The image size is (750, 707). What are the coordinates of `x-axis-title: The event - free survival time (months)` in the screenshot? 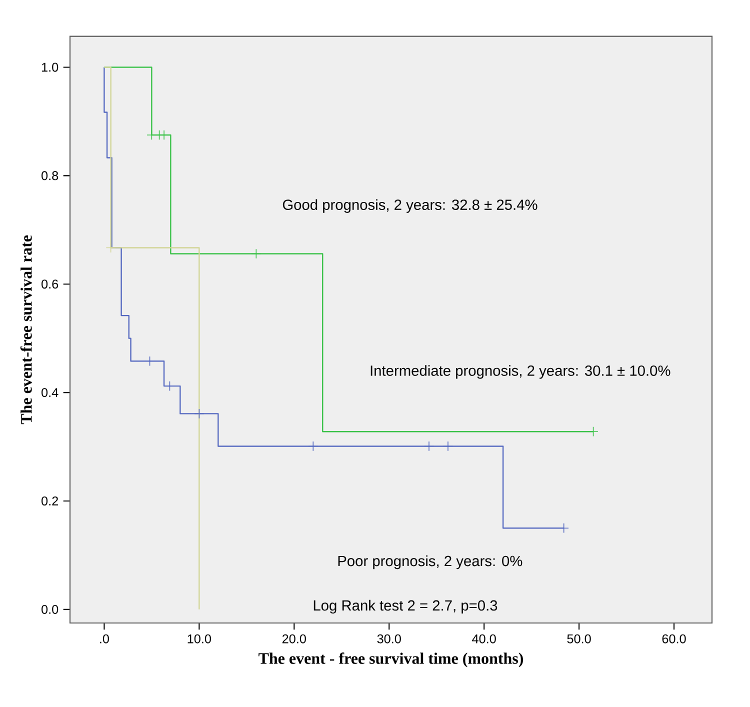 It's located at (391, 660).